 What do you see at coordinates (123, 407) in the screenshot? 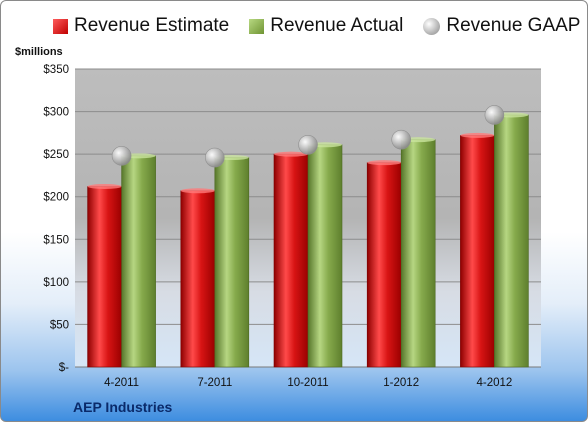
I see `company-name: AEP Industries` at bounding box center [123, 407].